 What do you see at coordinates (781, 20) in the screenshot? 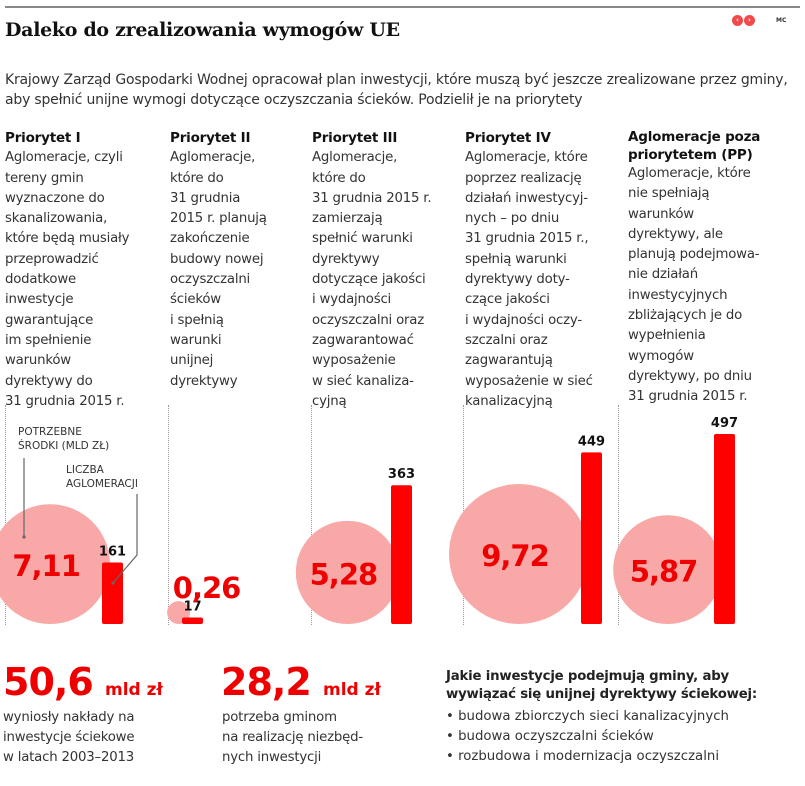
I see `author-credit: MC` at bounding box center [781, 20].